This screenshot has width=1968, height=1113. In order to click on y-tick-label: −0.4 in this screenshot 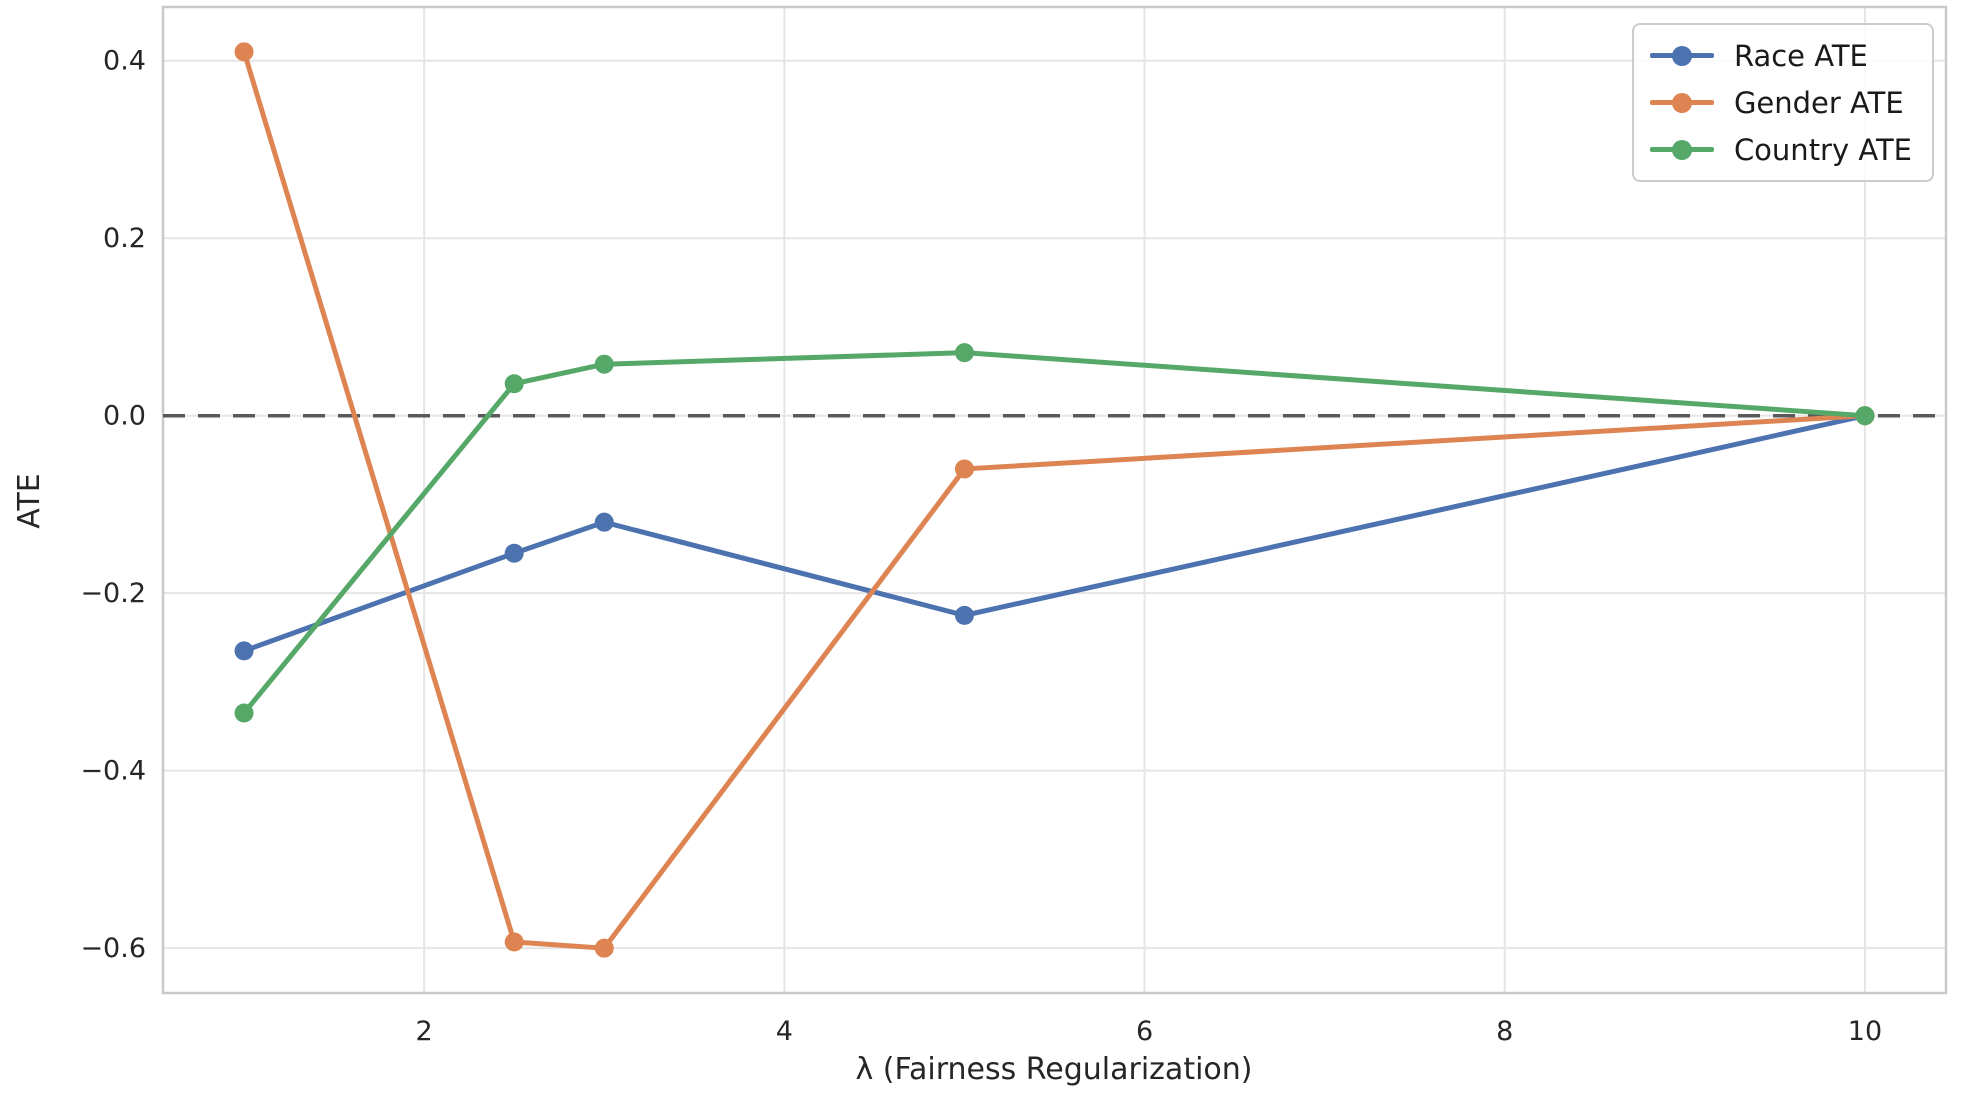, I will do `click(113, 771)`.